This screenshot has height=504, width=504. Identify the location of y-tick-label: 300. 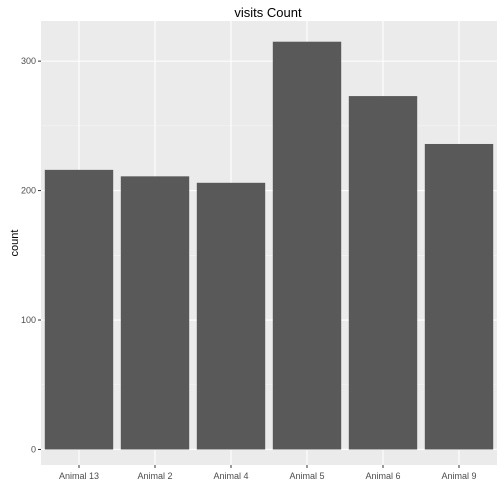
(28, 61).